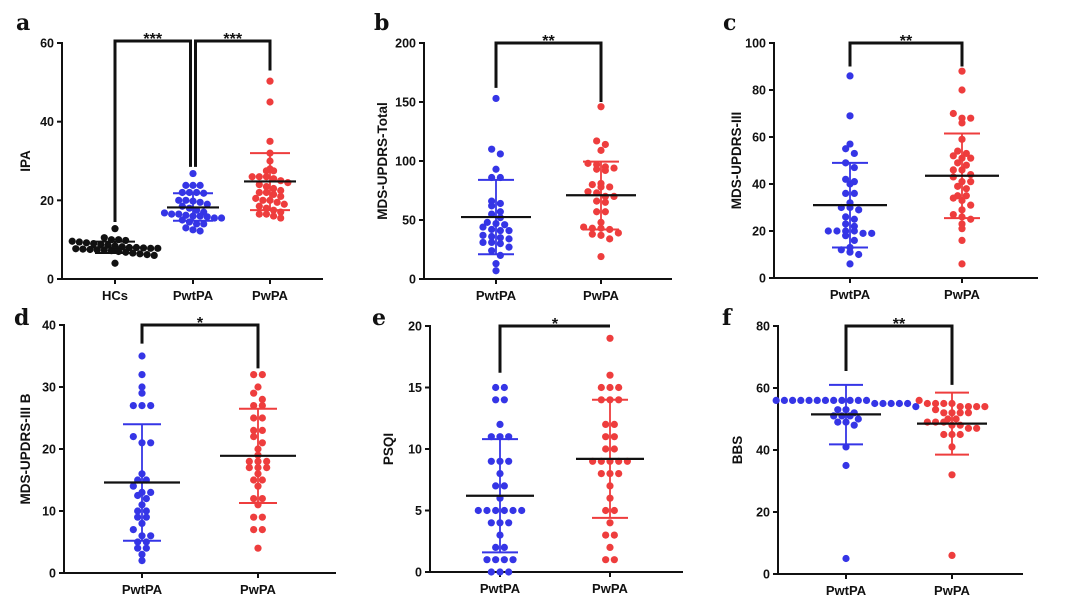 The height and width of the screenshot is (614, 1080). Describe the element at coordinates (500, 479) in the screenshot. I see `series-PwtPA` at that location.